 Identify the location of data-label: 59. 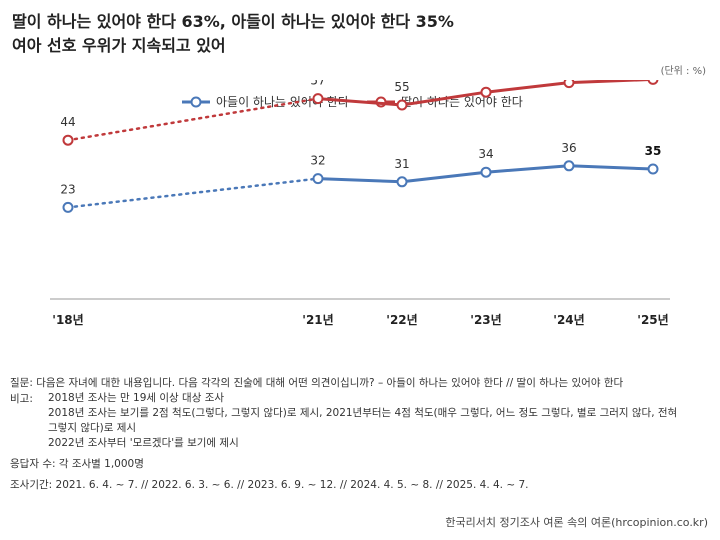
(485, 80).